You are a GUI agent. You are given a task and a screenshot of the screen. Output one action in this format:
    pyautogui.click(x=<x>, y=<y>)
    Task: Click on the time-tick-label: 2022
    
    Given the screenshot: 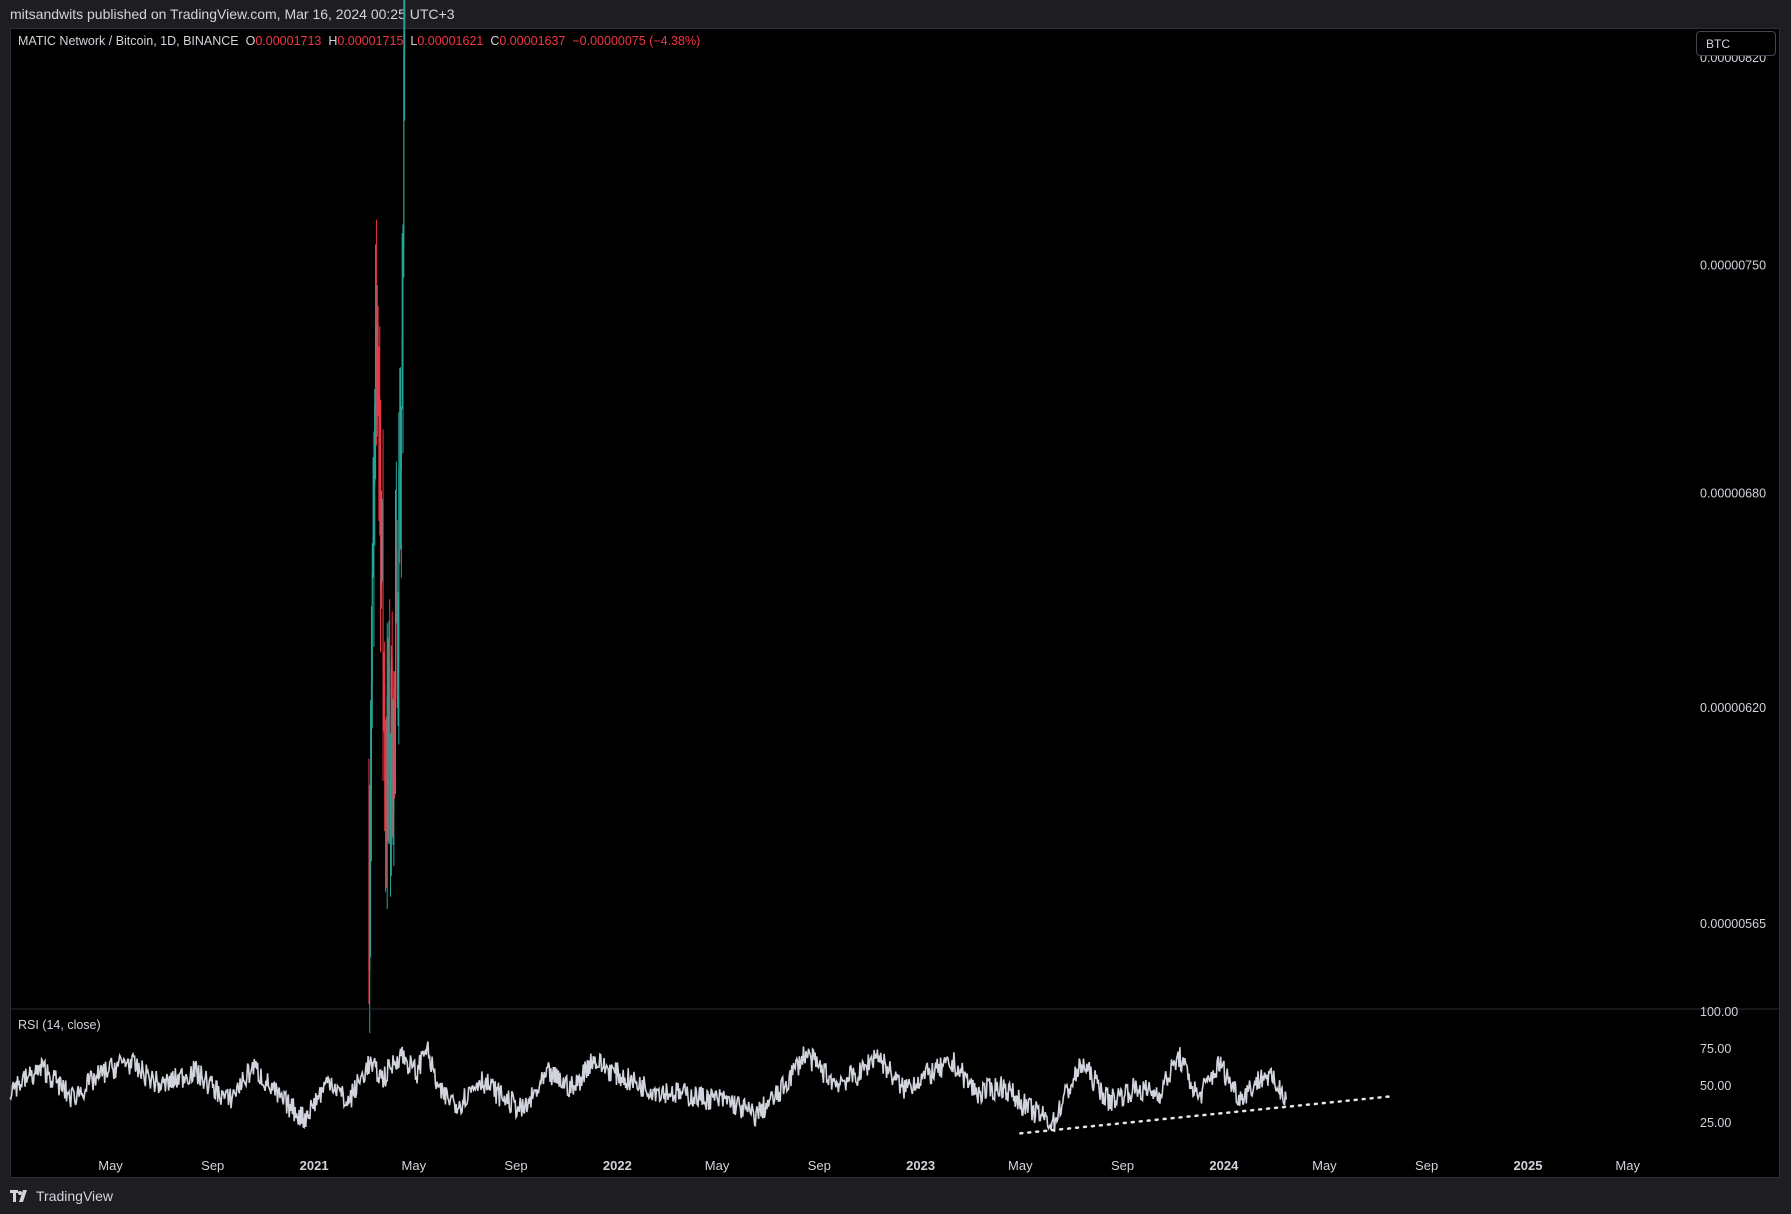 What is the action you would take?
    pyautogui.click(x=617, y=1165)
    